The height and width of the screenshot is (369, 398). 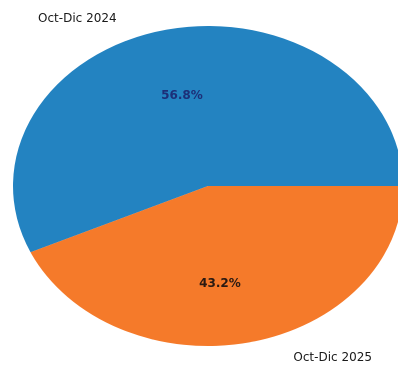 What do you see at coordinates (182, 95) in the screenshot?
I see `slice-label-oct-dic-2024: 56.8%` at bounding box center [182, 95].